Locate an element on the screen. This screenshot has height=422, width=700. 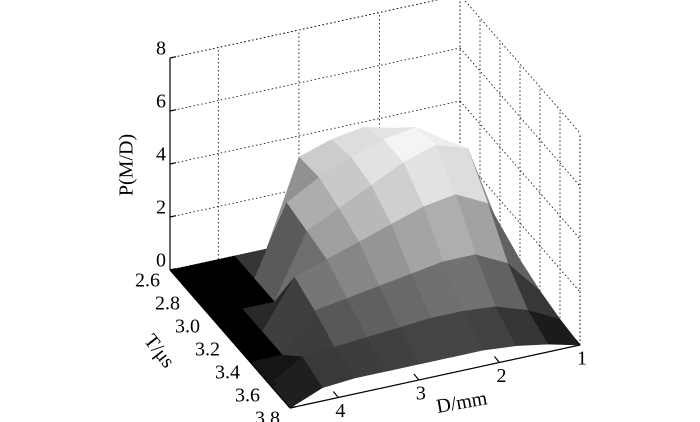
x-tick-label: 3 is located at coordinates (421, 394).